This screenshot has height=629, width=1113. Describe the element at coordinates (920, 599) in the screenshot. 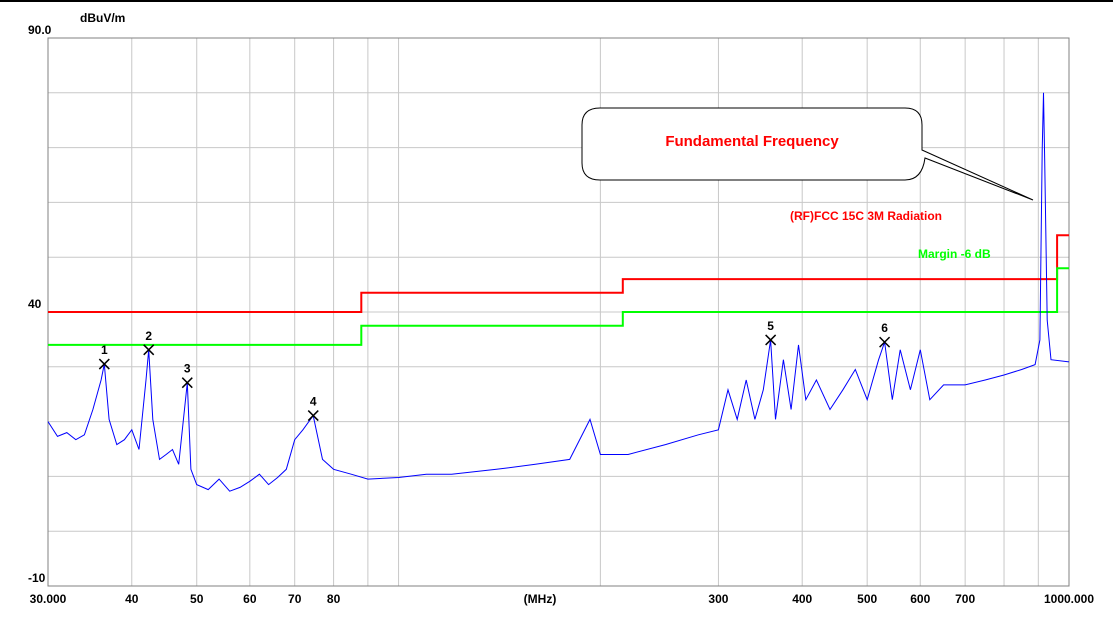

I see `x-tick-label: 600` at that location.